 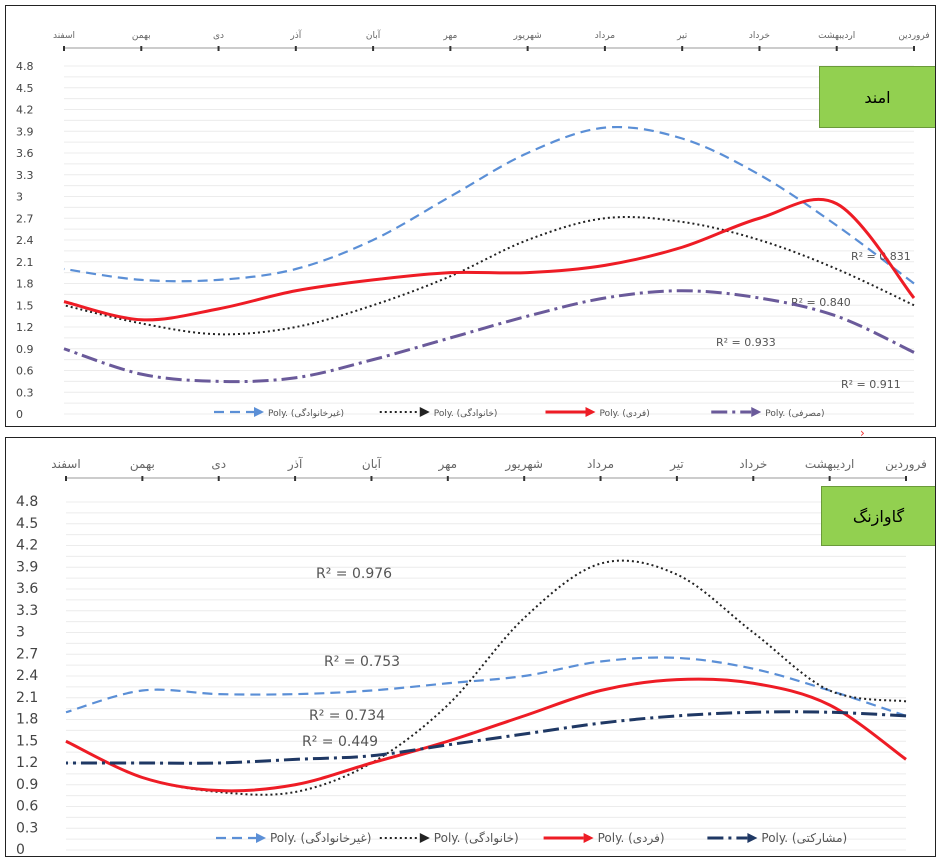 I want to click on legend-entry: Poly. (مصرفی), so click(x=794, y=414).